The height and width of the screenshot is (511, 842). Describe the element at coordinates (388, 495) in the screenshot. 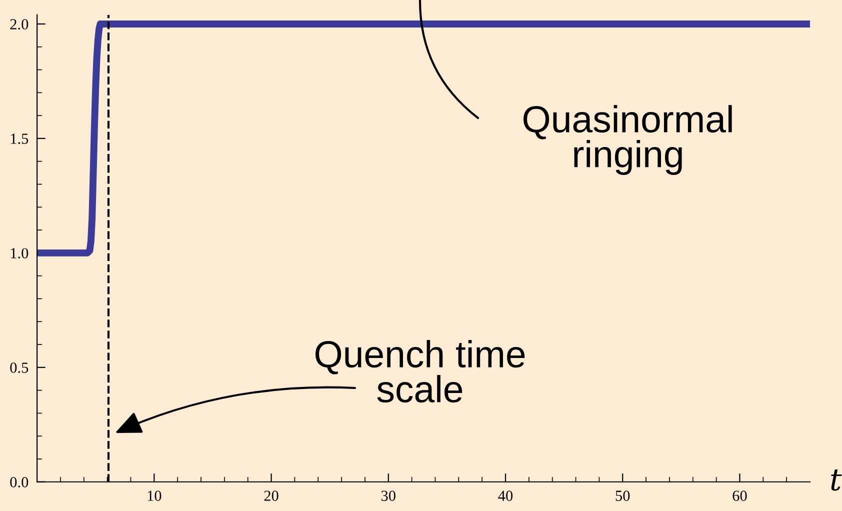

I see `x-tick-label: 30` at that location.